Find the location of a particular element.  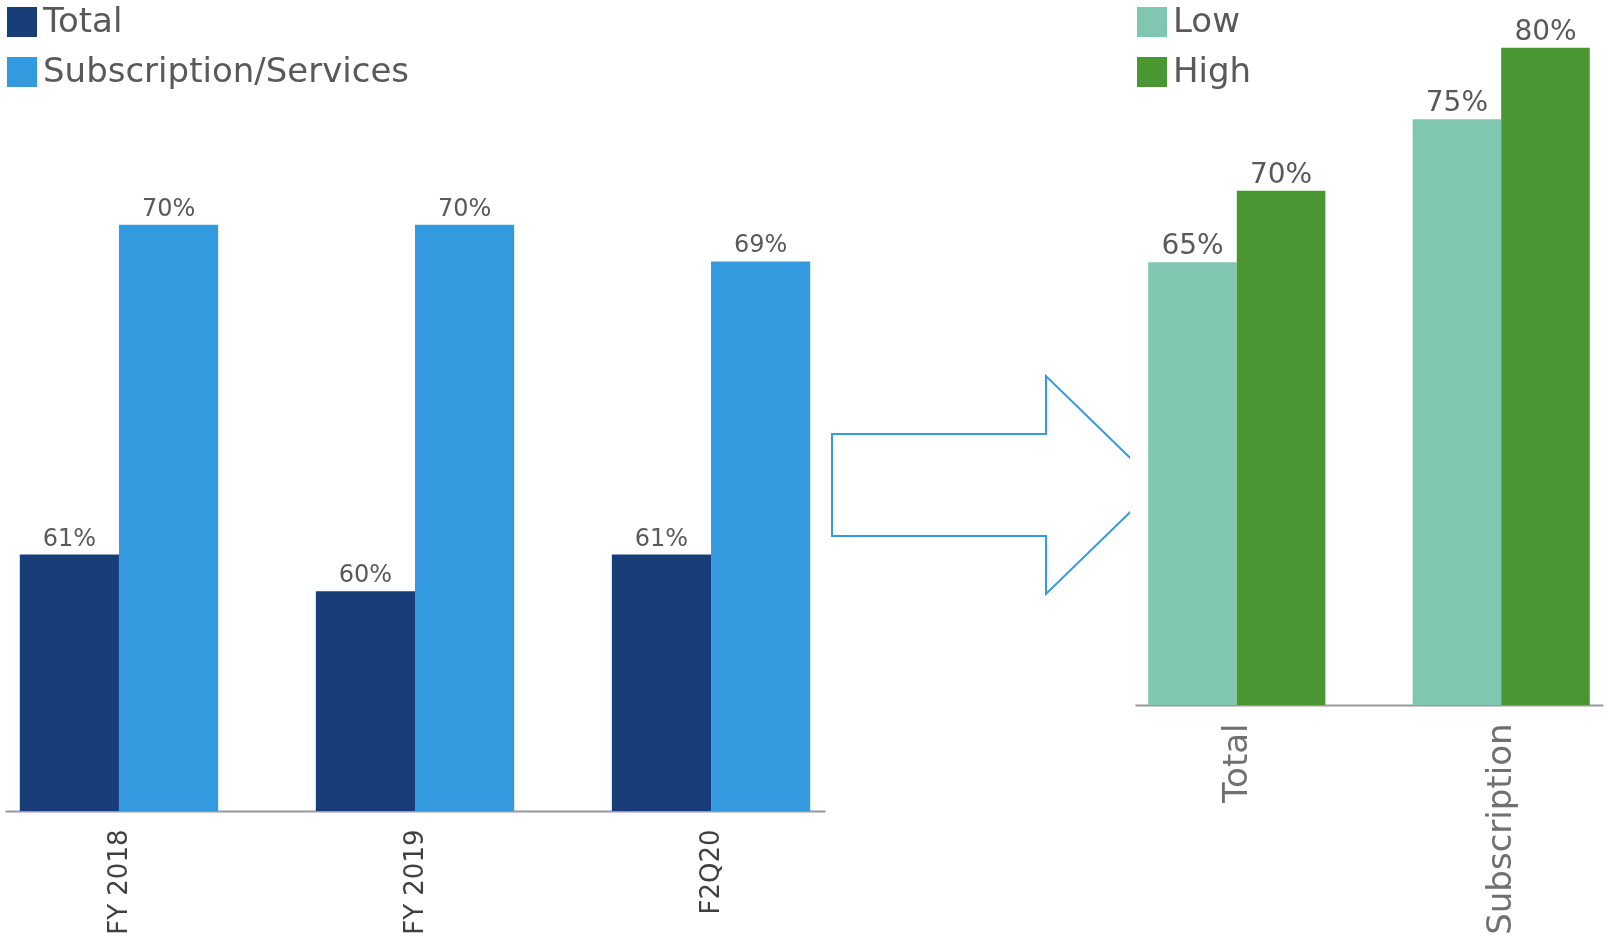

legend-label: Subscription/Services is located at coordinates (226, 70).